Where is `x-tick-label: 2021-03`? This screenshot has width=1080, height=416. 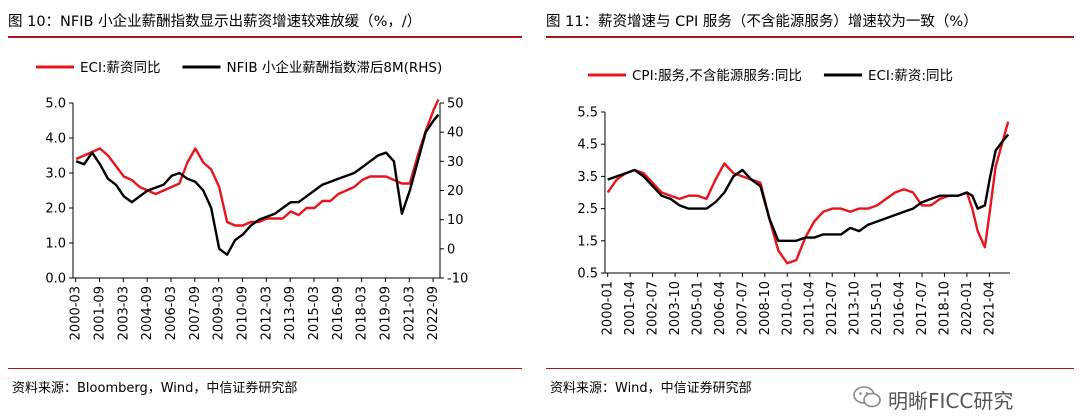 x-tick-label: 2021-03 is located at coordinates (409, 313).